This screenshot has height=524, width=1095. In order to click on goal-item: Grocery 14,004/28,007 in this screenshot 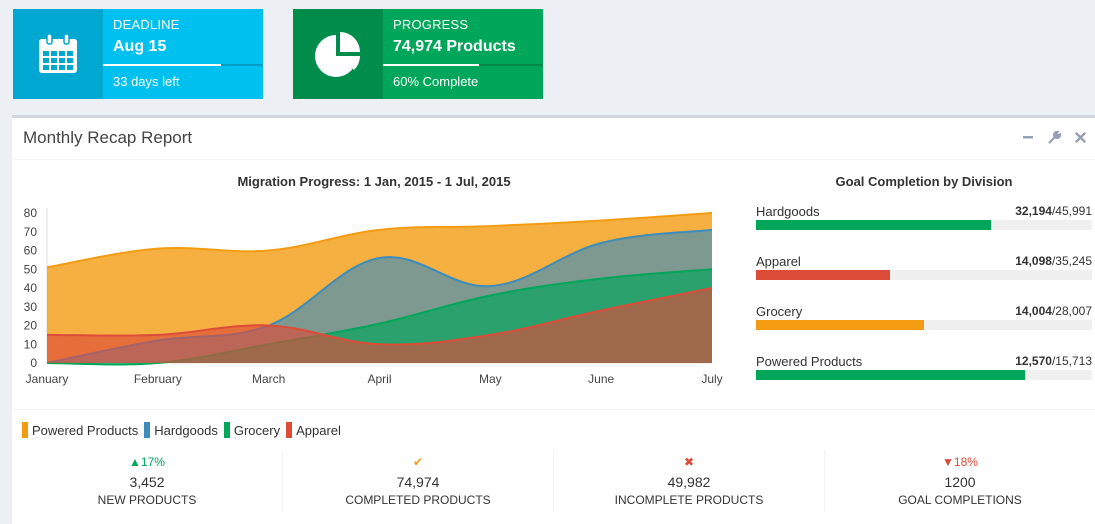, I will do `click(924, 320)`.